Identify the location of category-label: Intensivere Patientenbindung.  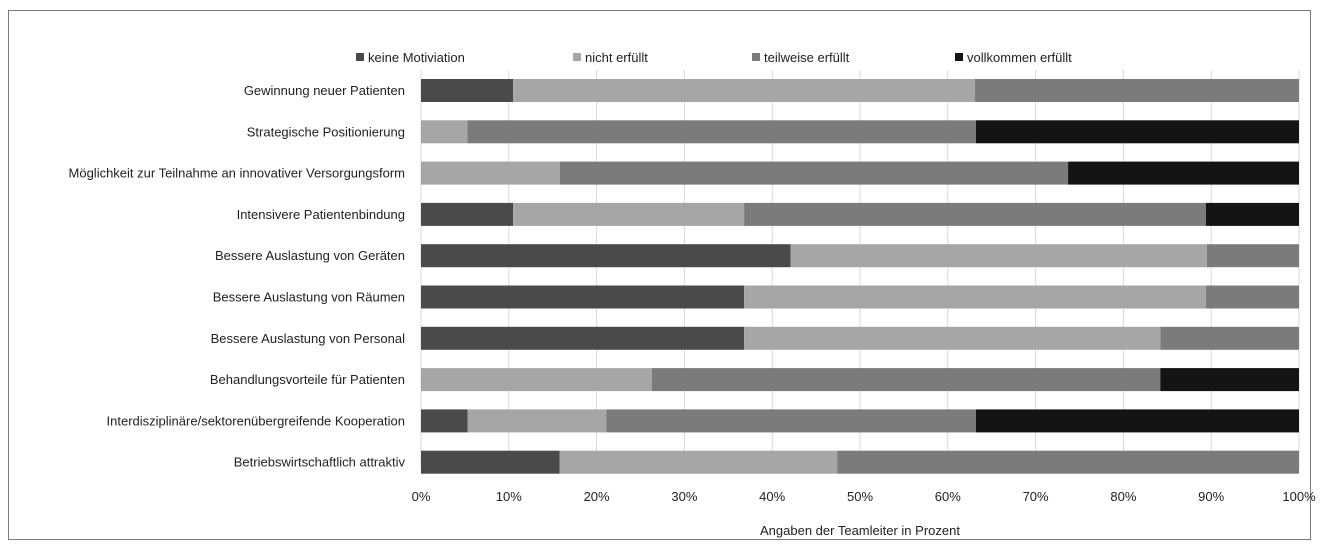
(321, 214).